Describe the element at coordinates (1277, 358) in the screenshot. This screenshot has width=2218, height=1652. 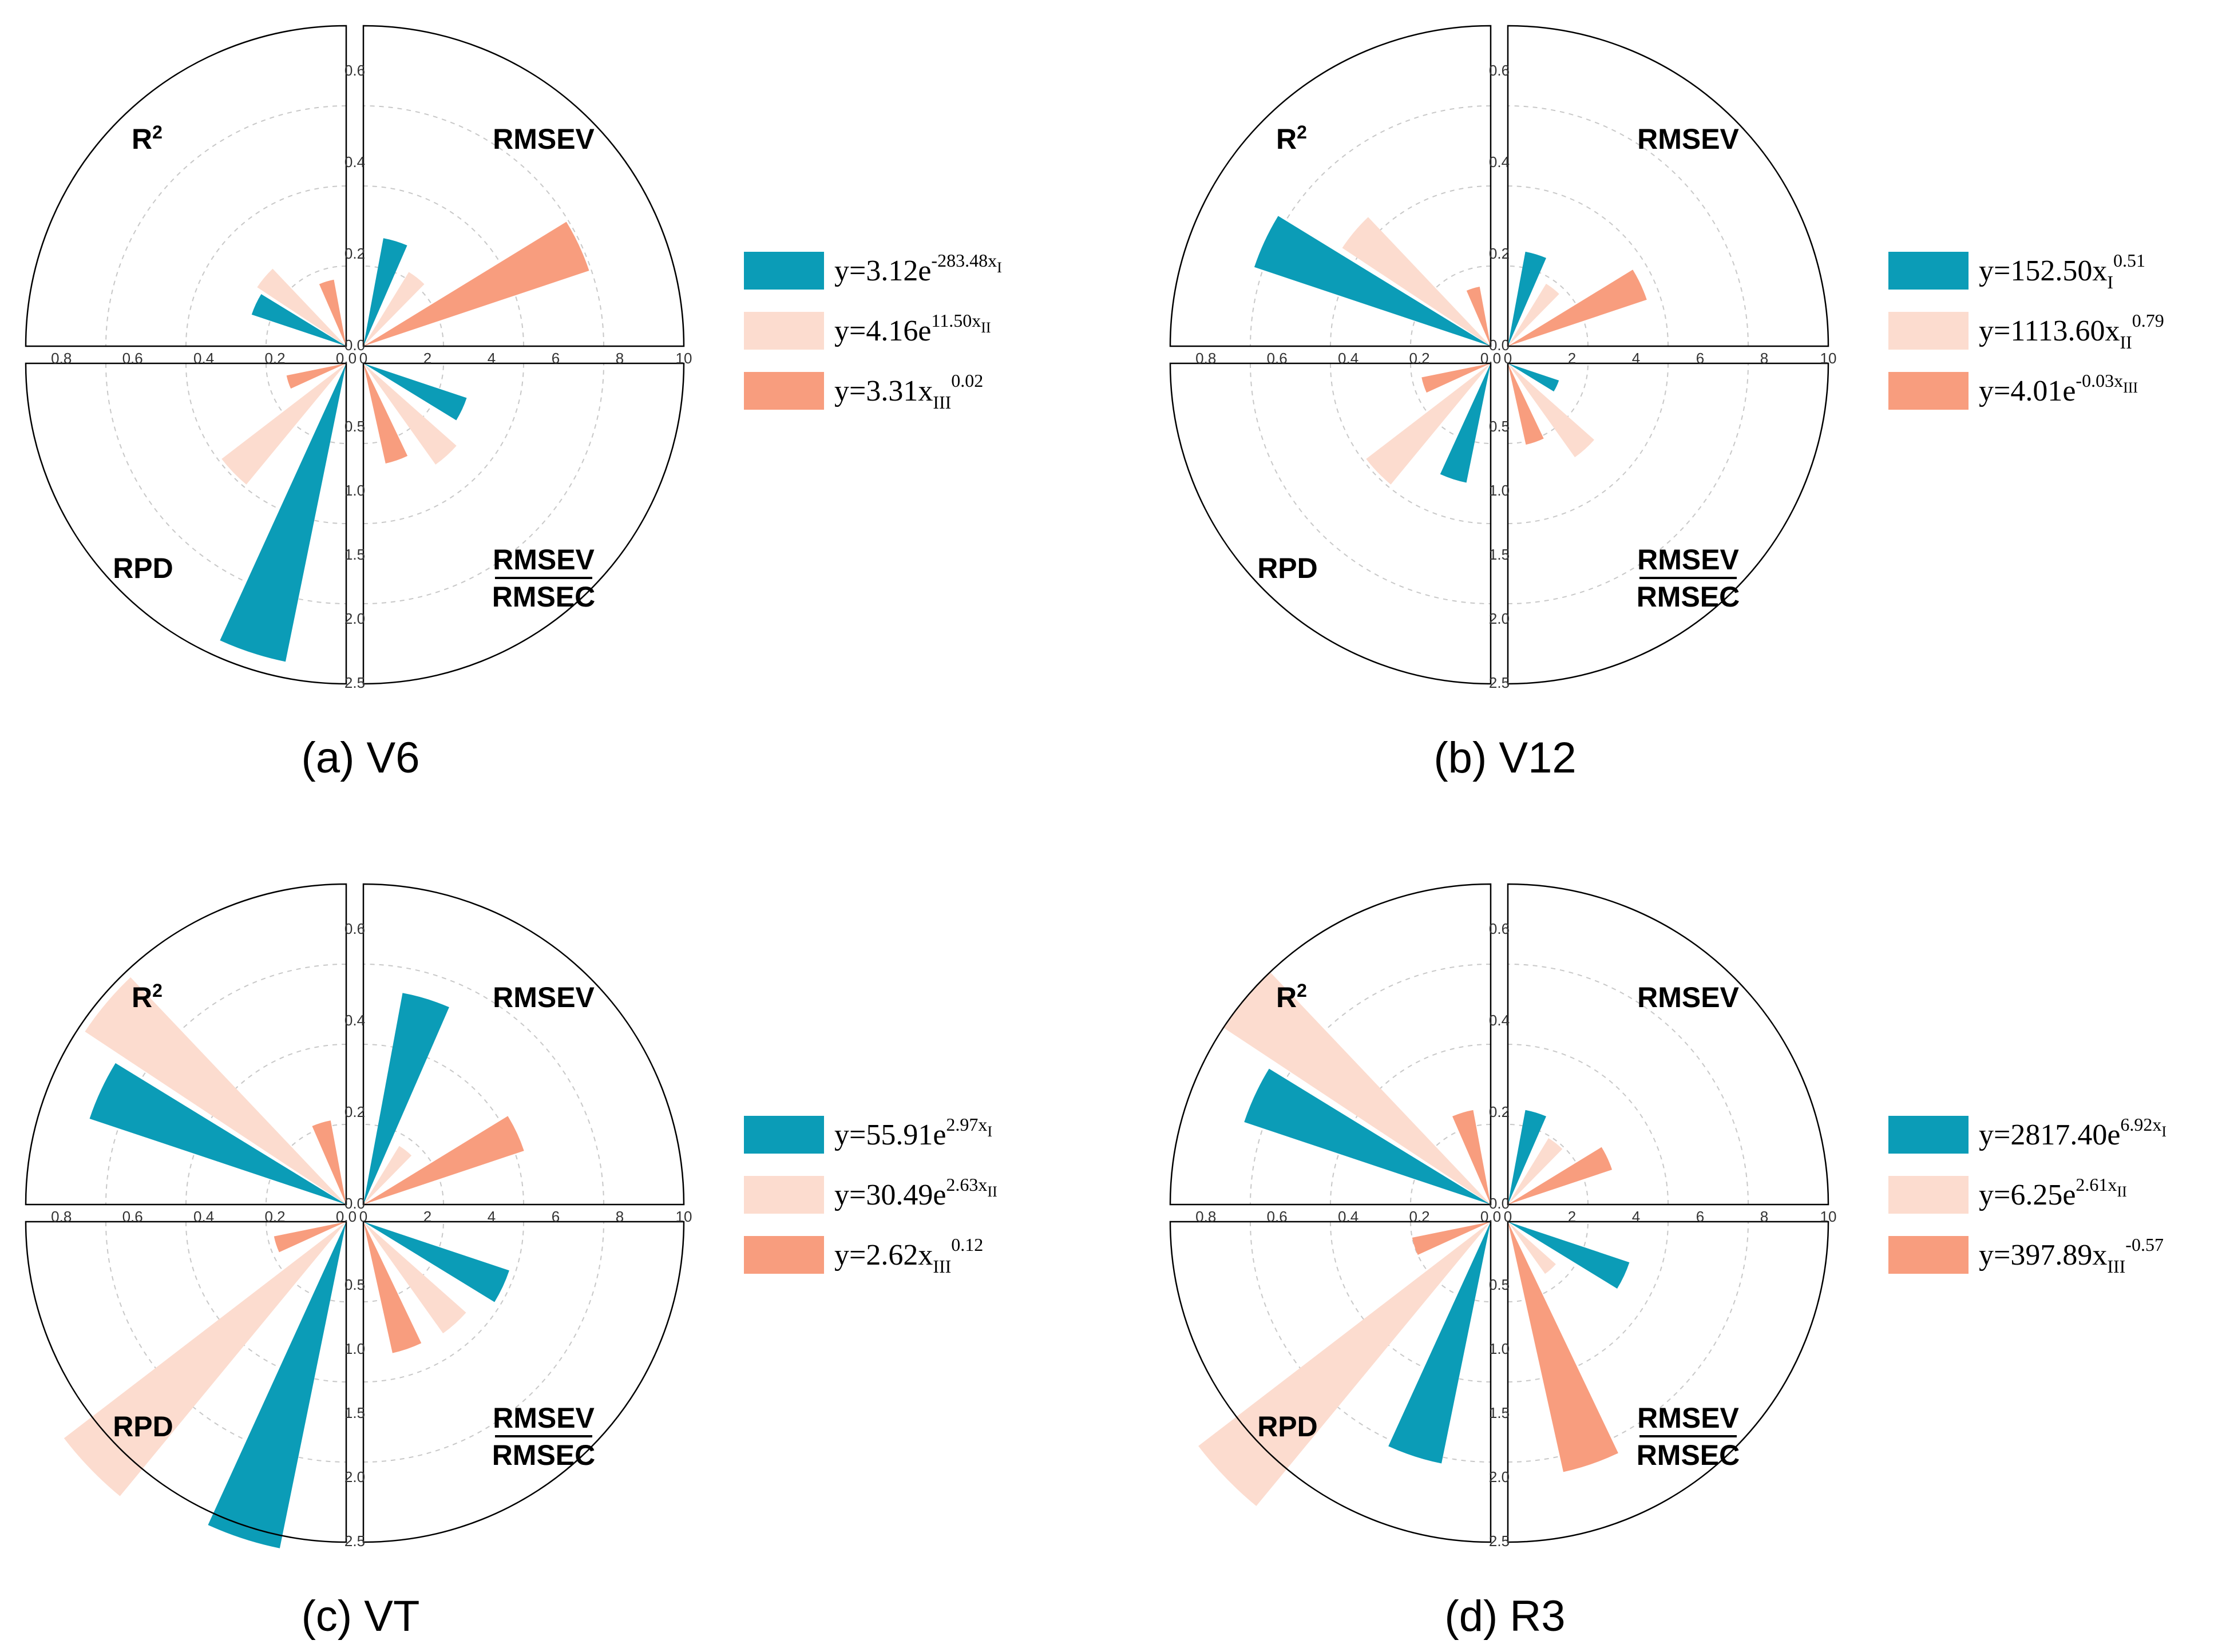
I see `tick-r2: 0.6` at that location.